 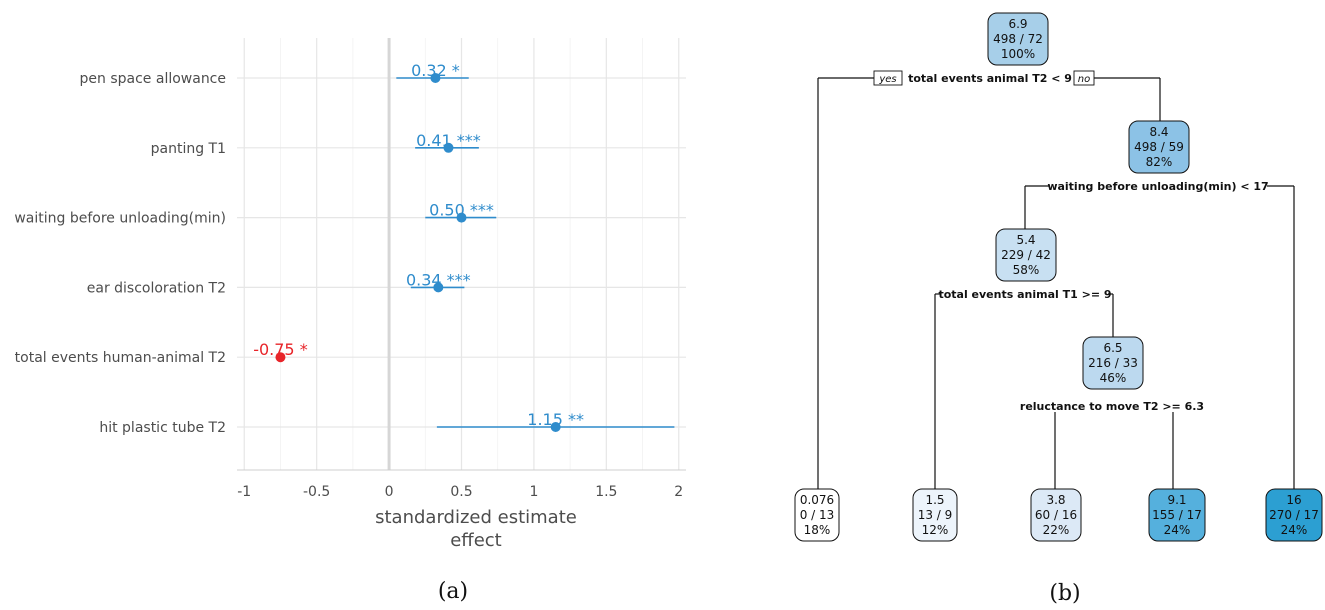 What do you see at coordinates (1176, 500) in the screenshot?
I see `tree-leaf-text: 9.1` at bounding box center [1176, 500].